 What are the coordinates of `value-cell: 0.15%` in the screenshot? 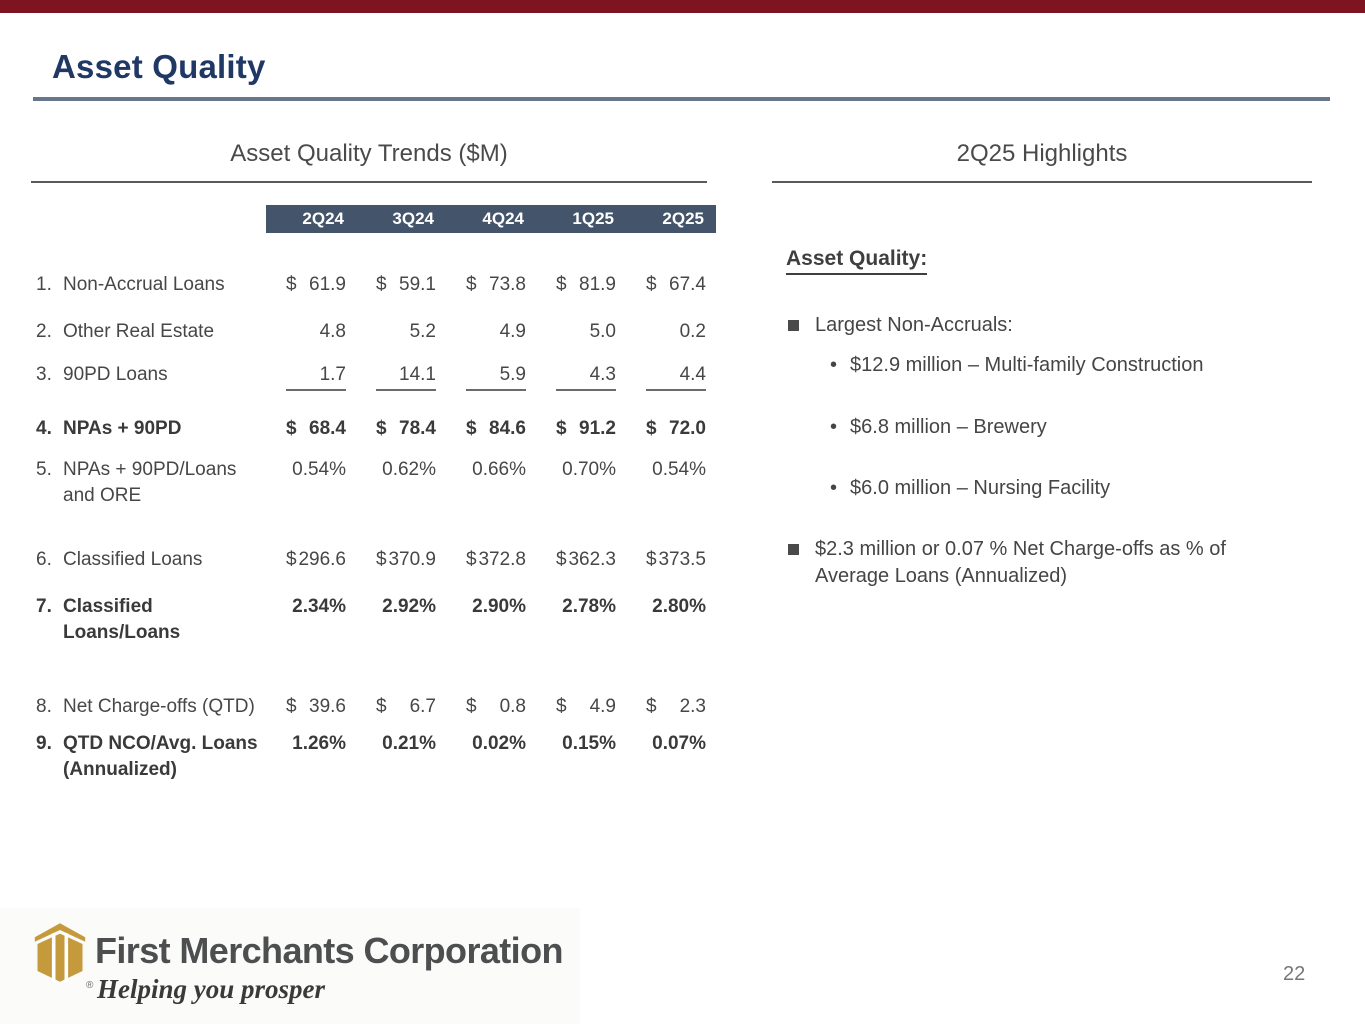 It's located at (581, 744).